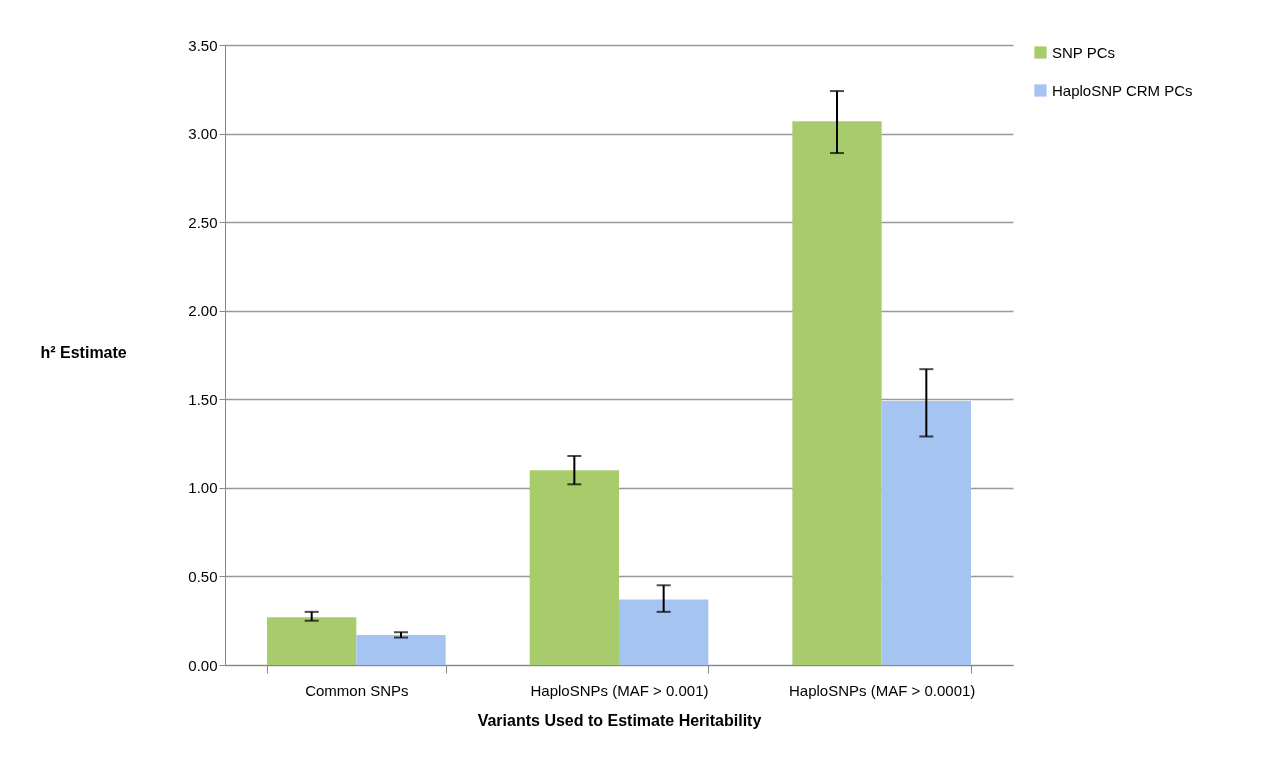 This screenshot has height=761, width=1269. Describe the element at coordinates (203, 311) in the screenshot. I see `y-tick-label: 2.00` at that location.